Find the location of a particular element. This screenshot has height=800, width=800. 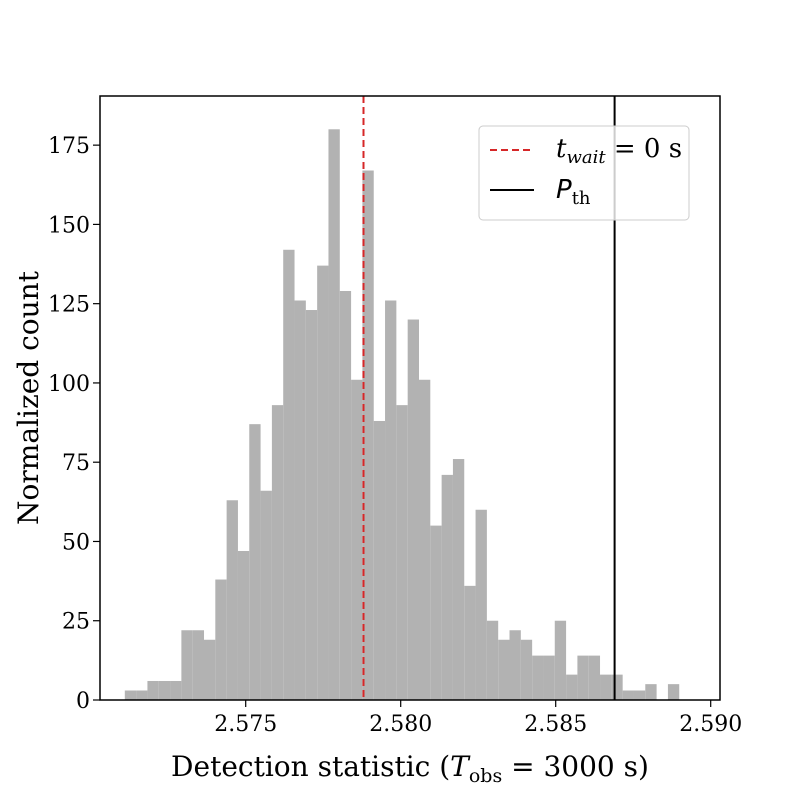

y-tick-label: 100 is located at coordinates (69, 384).